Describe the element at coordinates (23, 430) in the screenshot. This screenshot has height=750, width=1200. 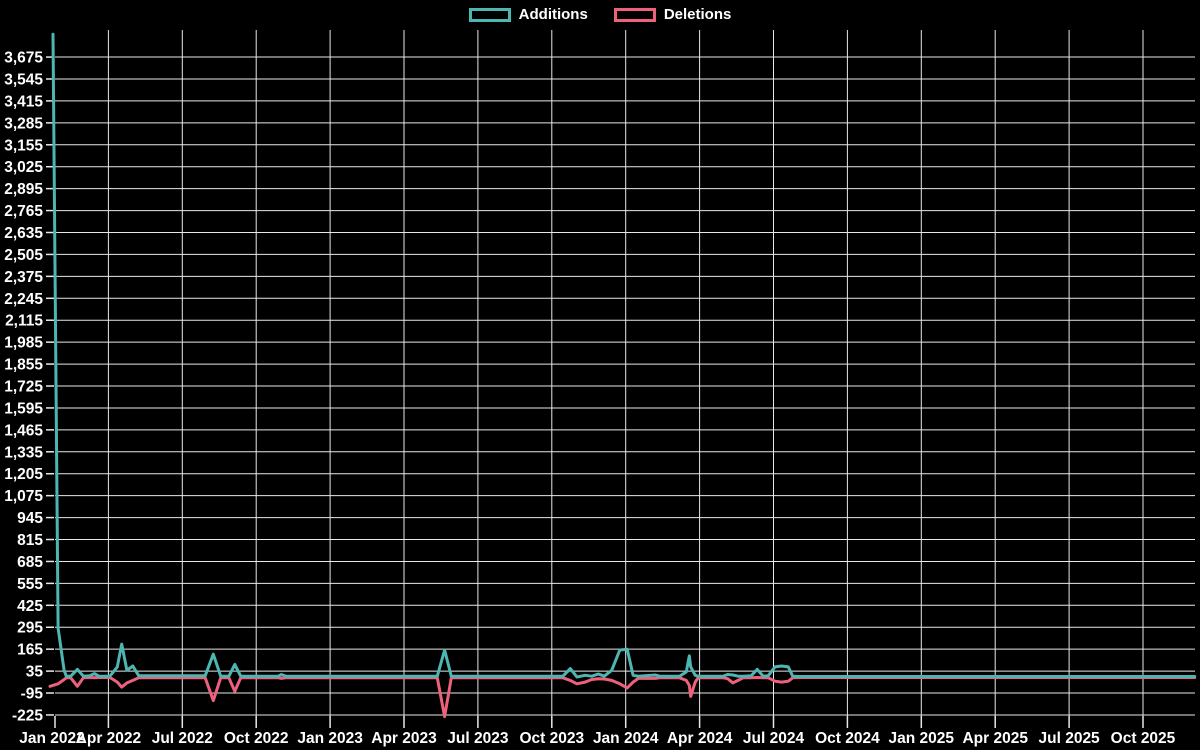
I see `y-tick-label: 1,465` at that location.